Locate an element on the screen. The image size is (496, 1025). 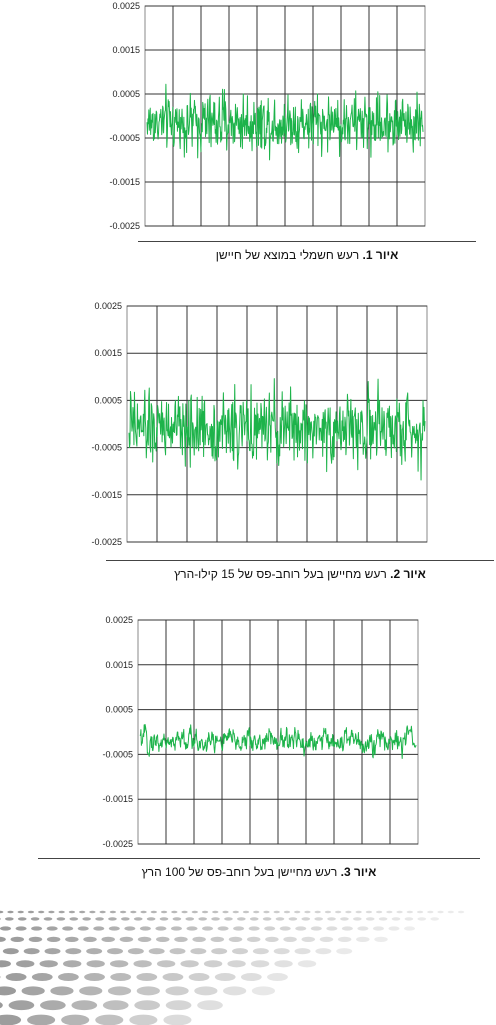
figure-1-rule is located at coordinates (307, 241).